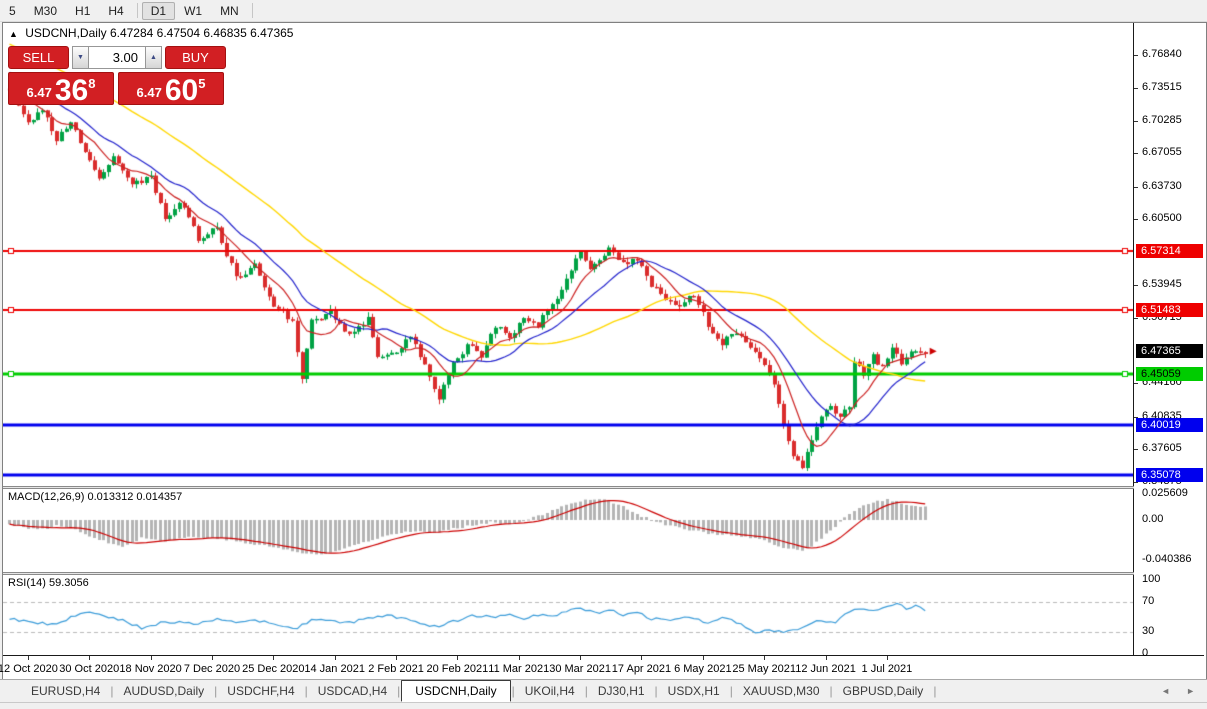  Describe the element at coordinates (1162, 448) in the screenshot. I see `price-axis-label: 6.37605` at that location.